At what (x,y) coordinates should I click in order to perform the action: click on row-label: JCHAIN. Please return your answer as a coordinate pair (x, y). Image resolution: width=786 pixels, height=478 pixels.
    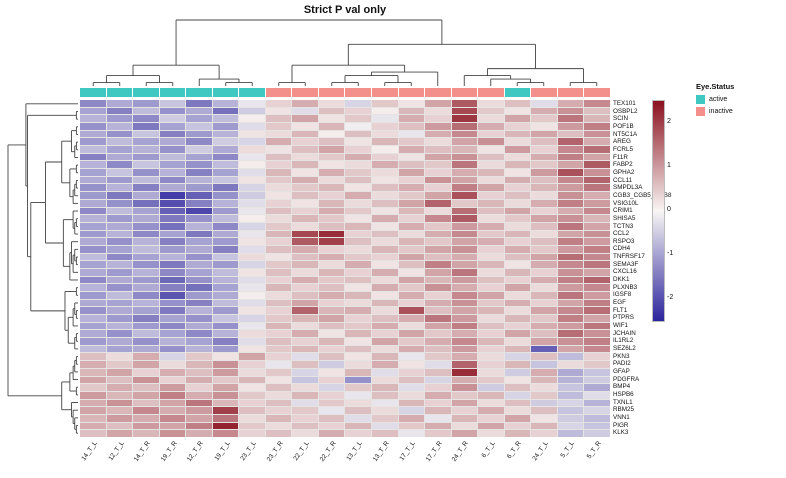
    Looking at the image, I should click on (624, 333).